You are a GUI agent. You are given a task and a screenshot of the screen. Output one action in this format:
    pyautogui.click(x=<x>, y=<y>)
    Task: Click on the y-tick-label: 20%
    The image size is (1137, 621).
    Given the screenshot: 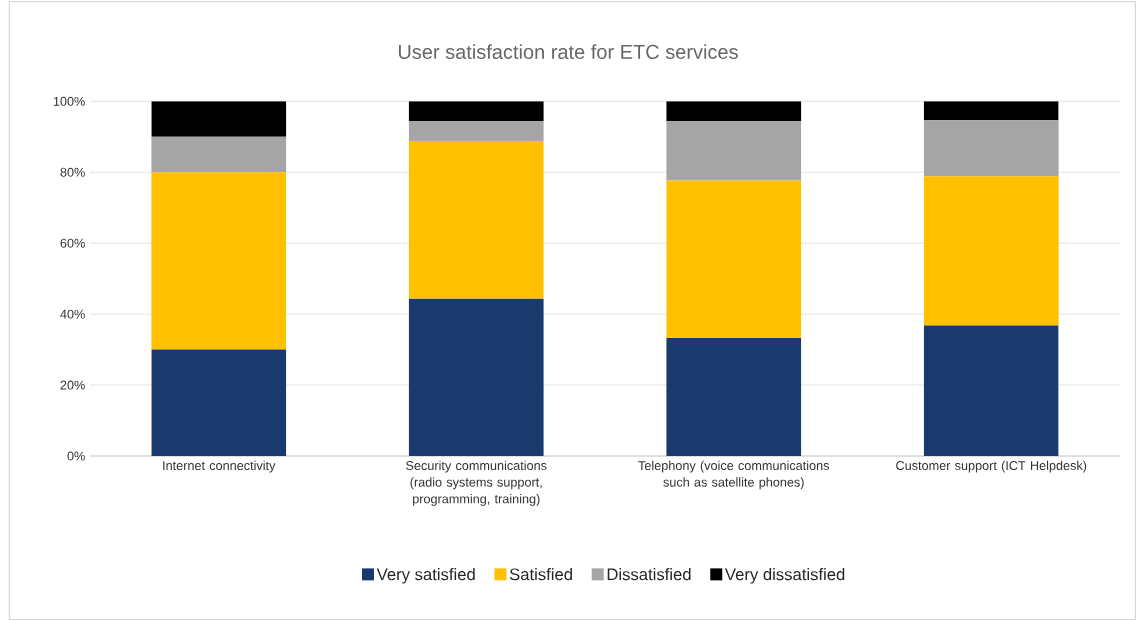 What is the action you would take?
    pyautogui.click(x=72, y=385)
    